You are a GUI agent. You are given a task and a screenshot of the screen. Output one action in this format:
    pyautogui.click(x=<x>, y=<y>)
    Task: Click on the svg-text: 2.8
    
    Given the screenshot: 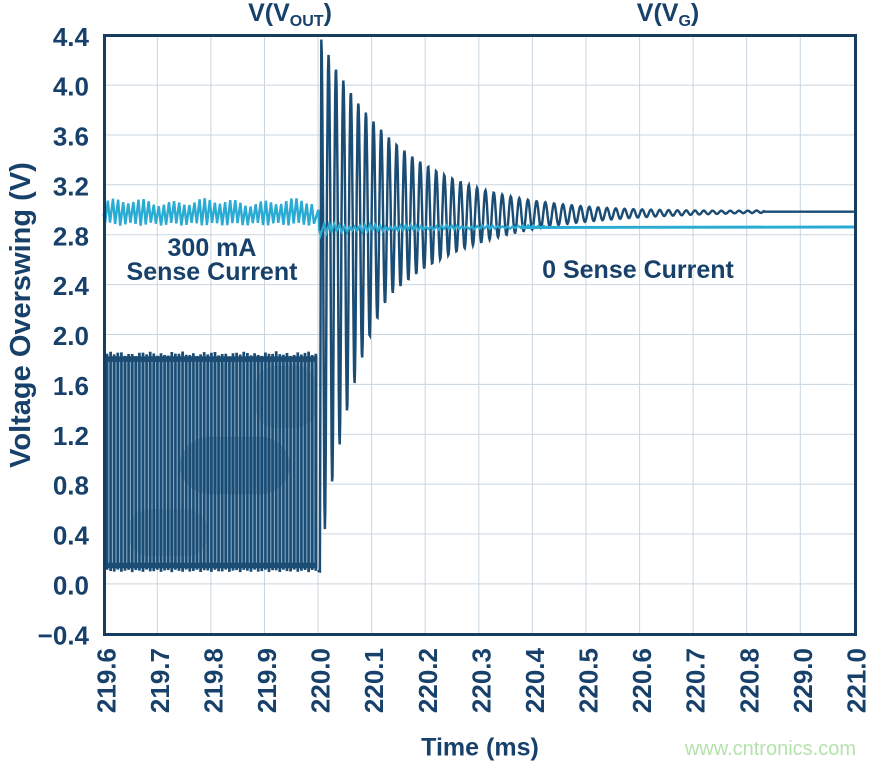 What is the action you would take?
    pyautogui.click(x=71, y=236)
    